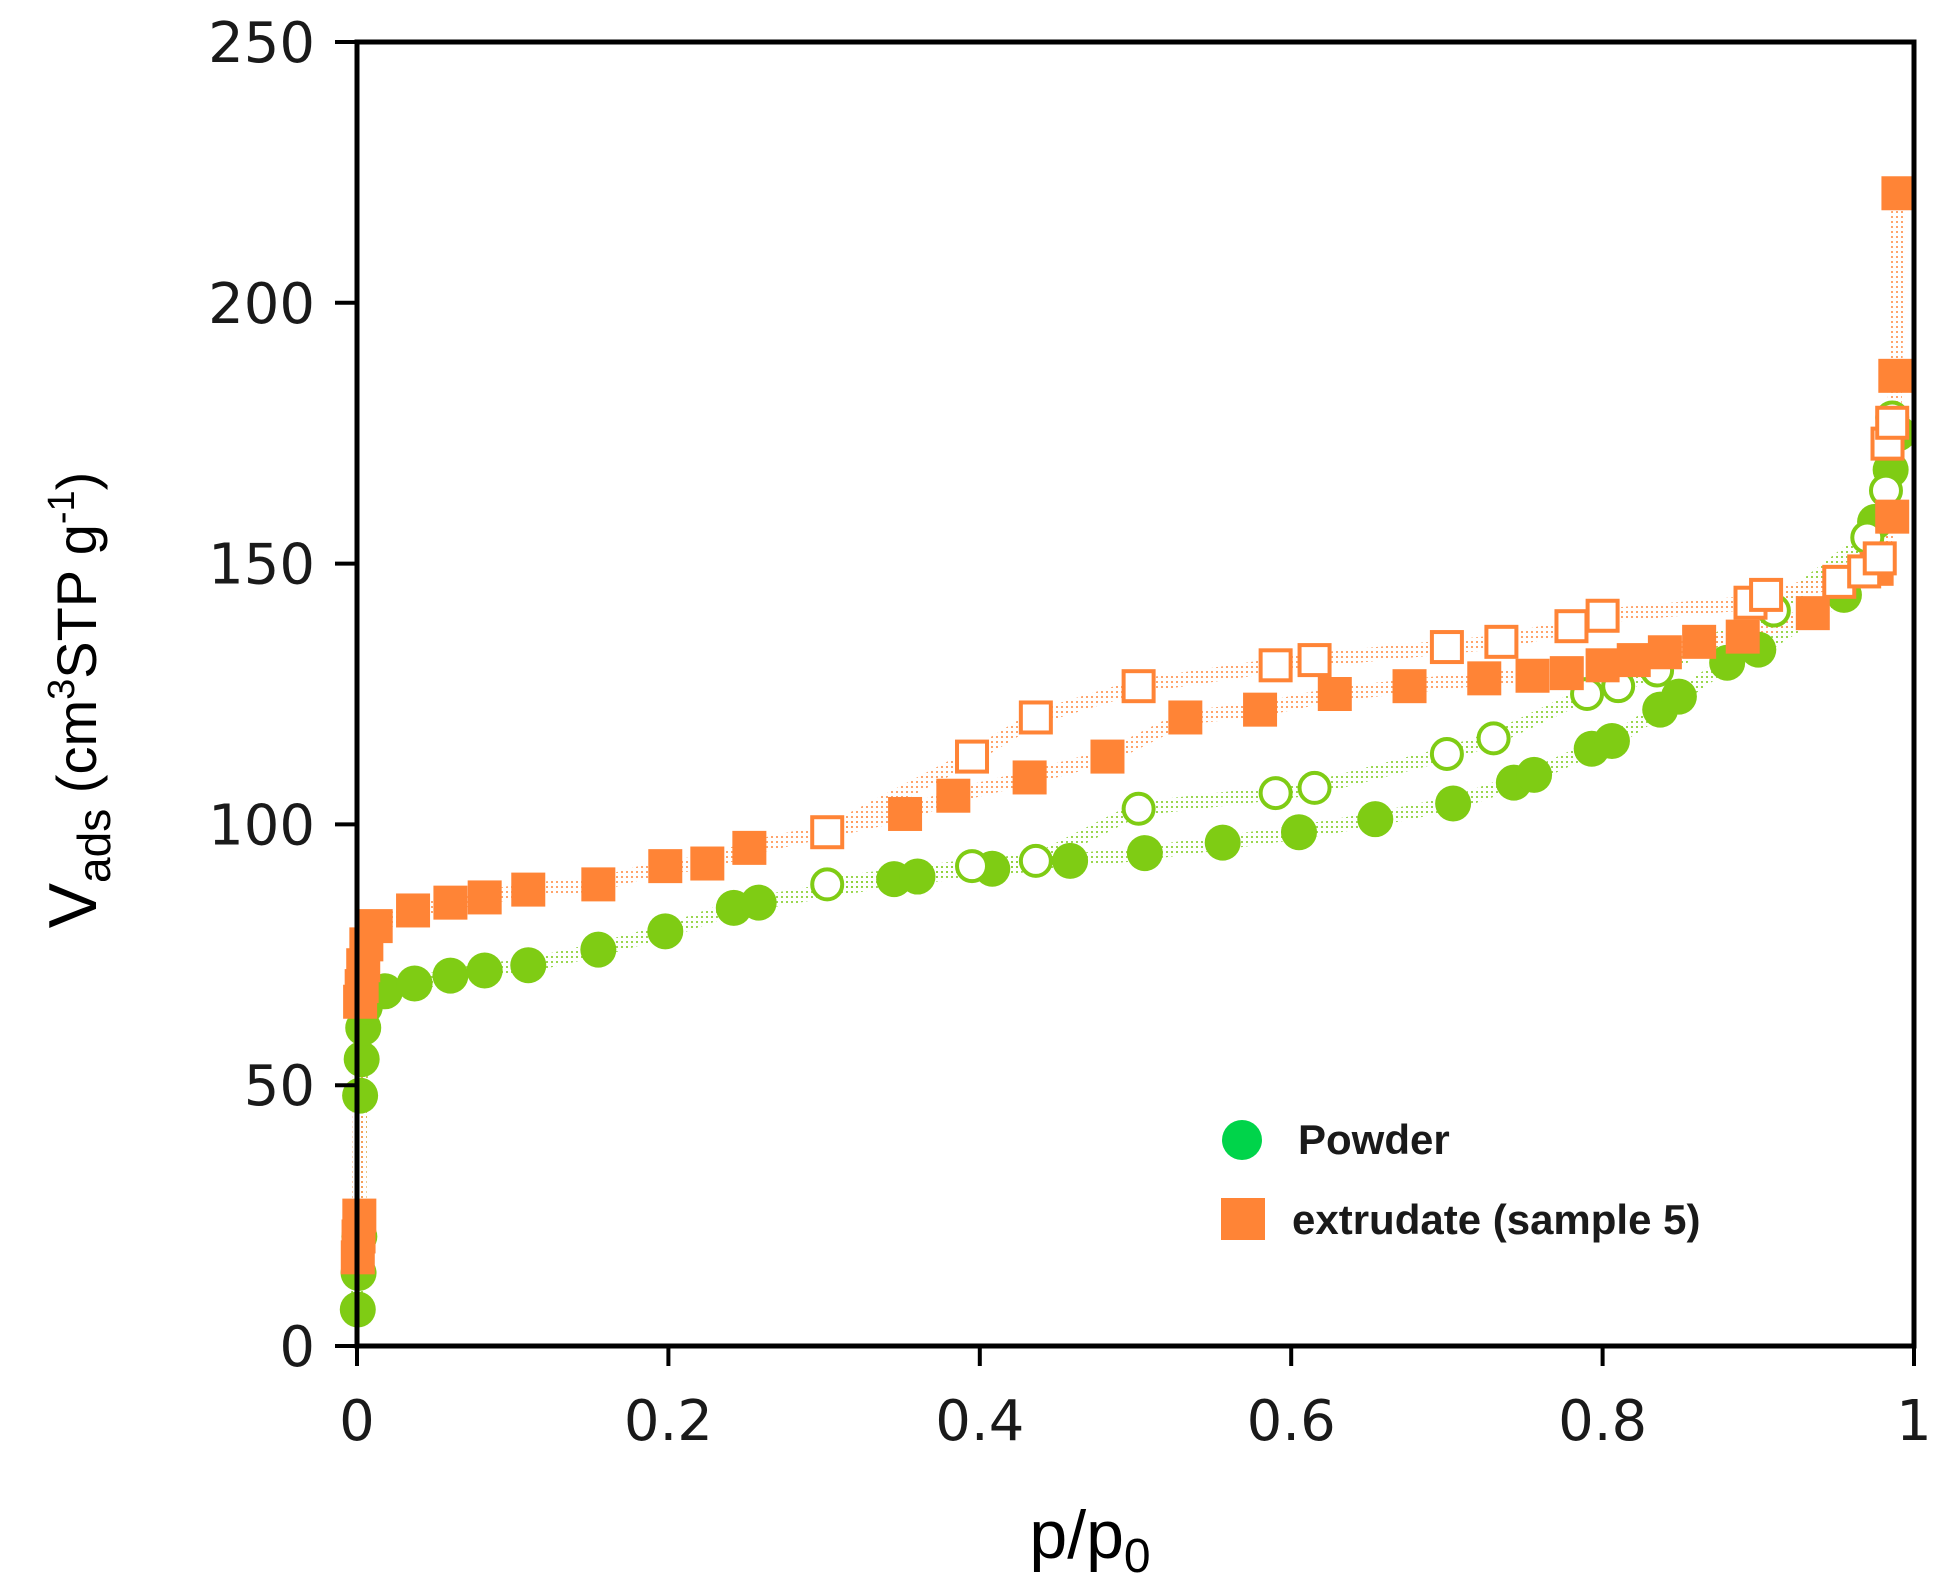  I want to click on legend-label-powder: Powder, so click(1374, 1139).